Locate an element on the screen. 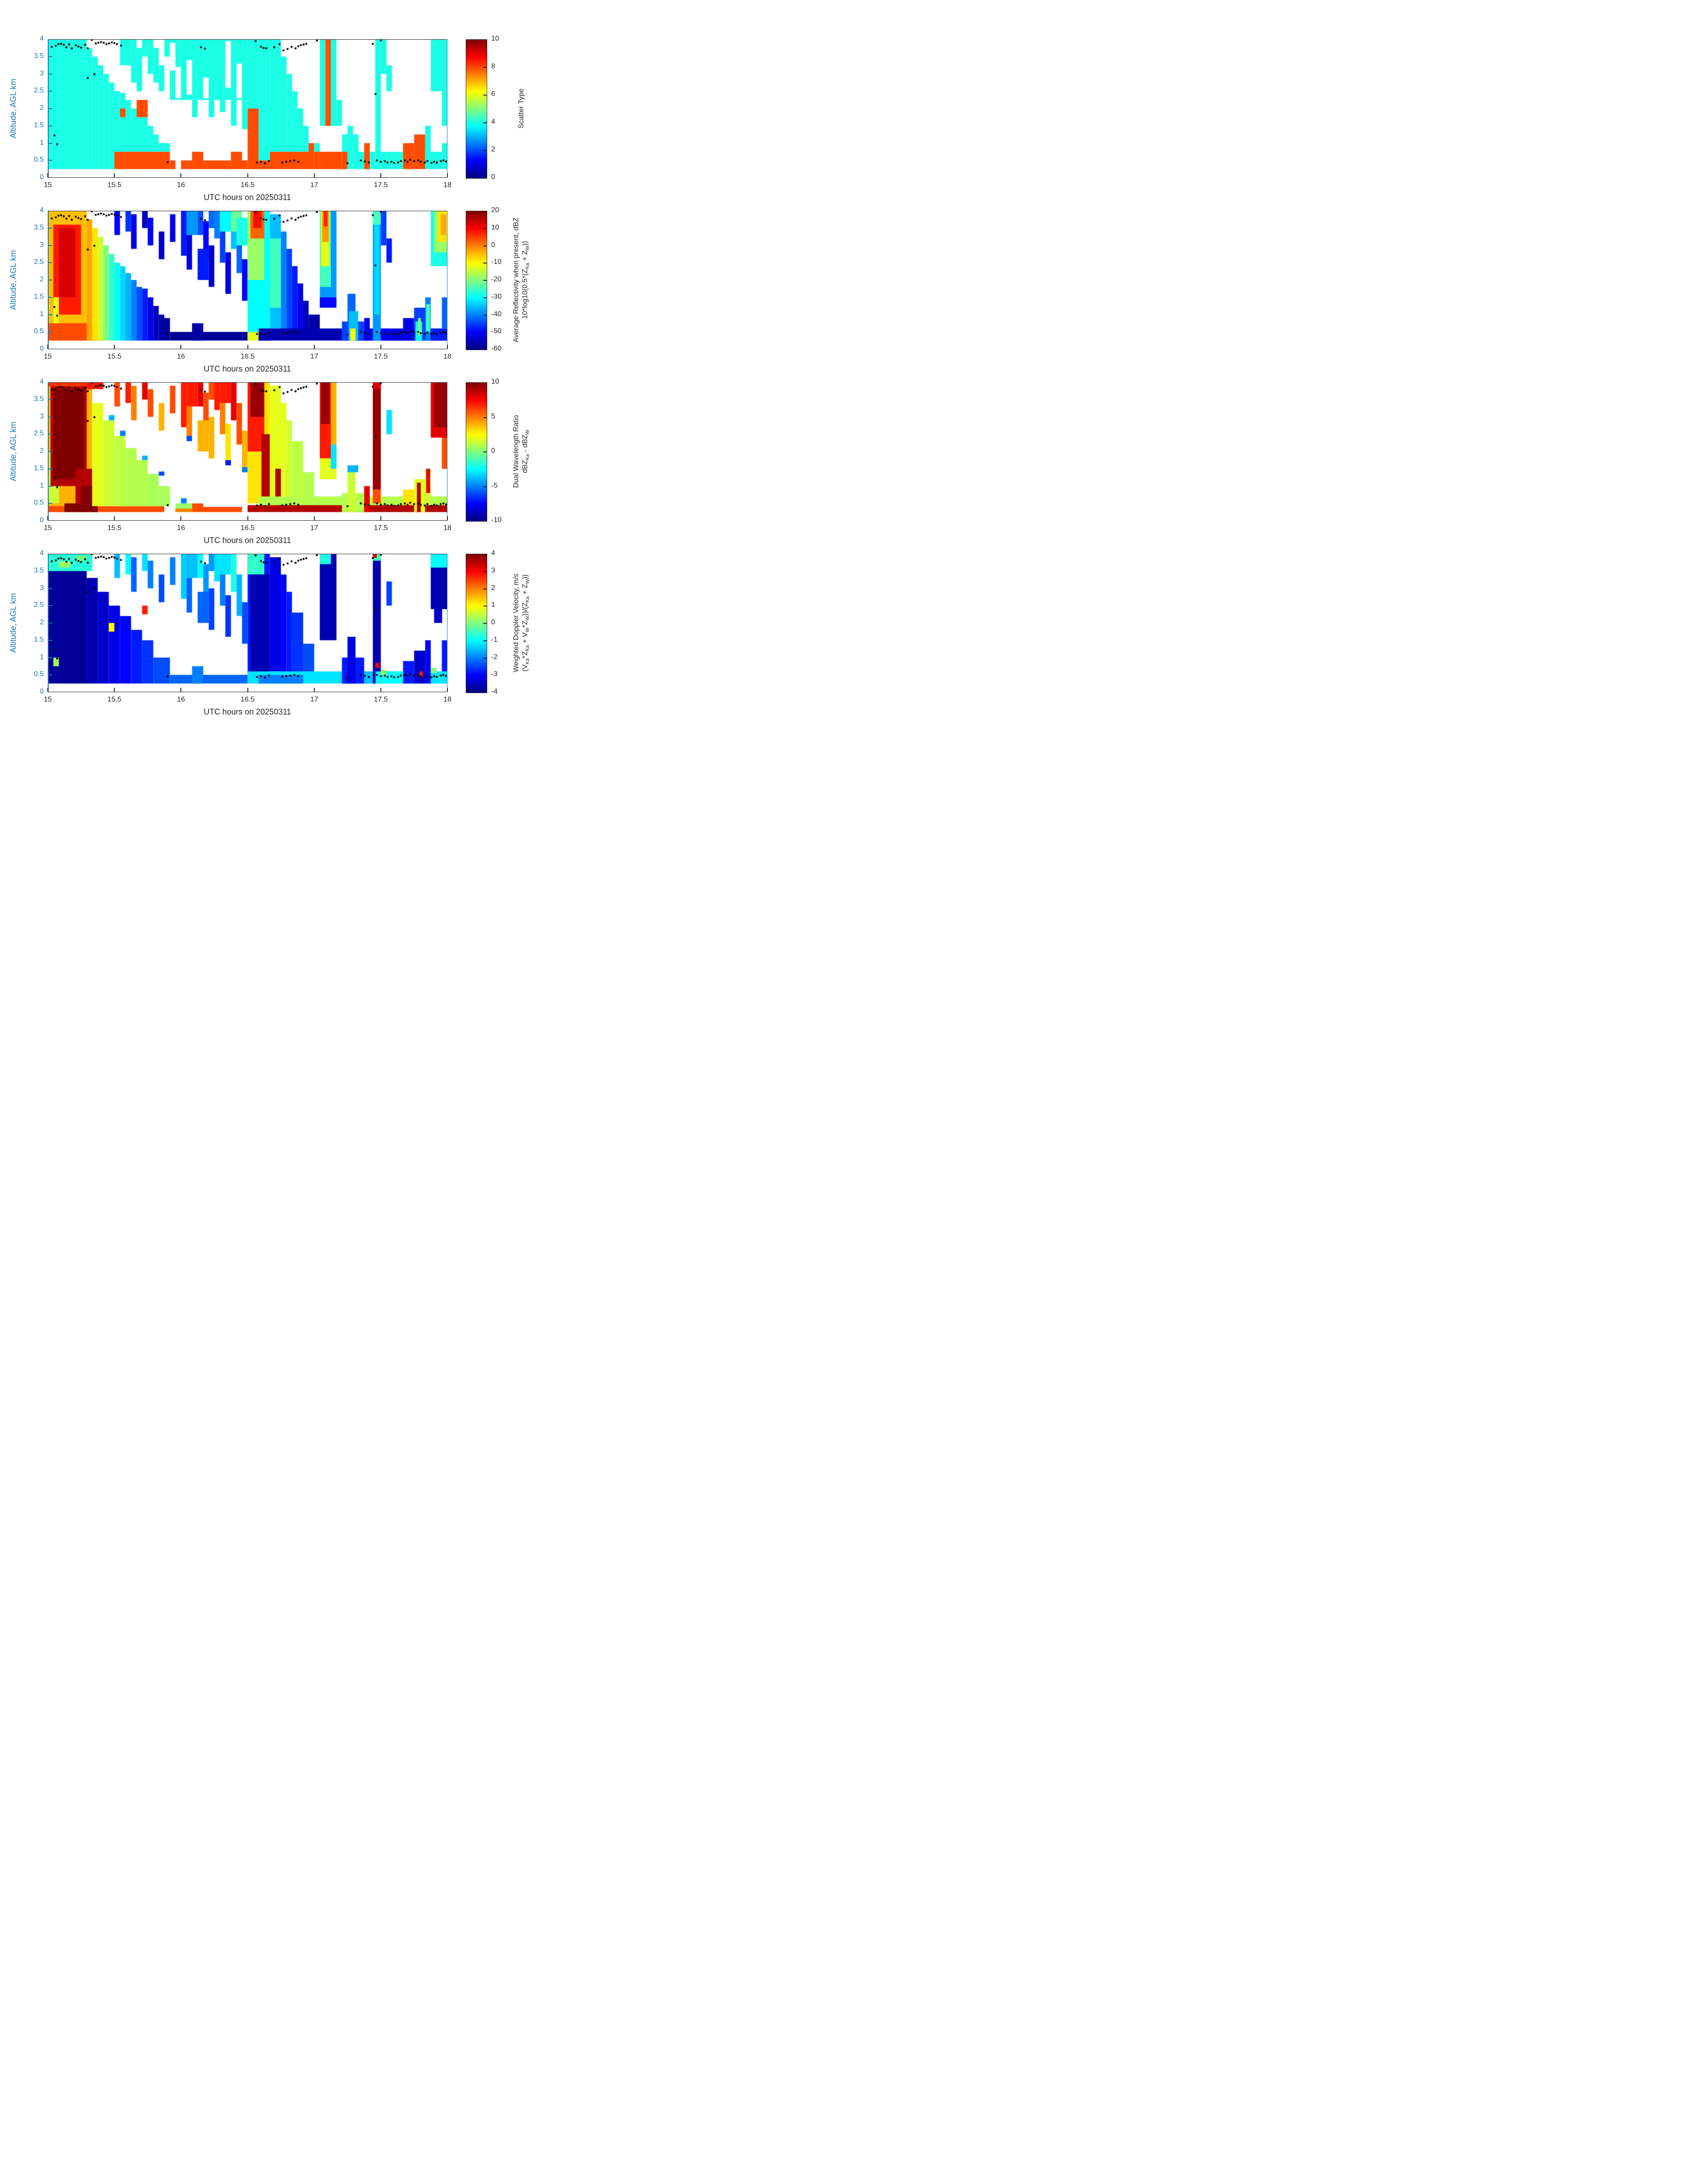 Image resolution: width=1708 pixels, height=2177 pixels. colorbar-label-line: Dual Wavelength Ratio is located at coordinates (516, 451).